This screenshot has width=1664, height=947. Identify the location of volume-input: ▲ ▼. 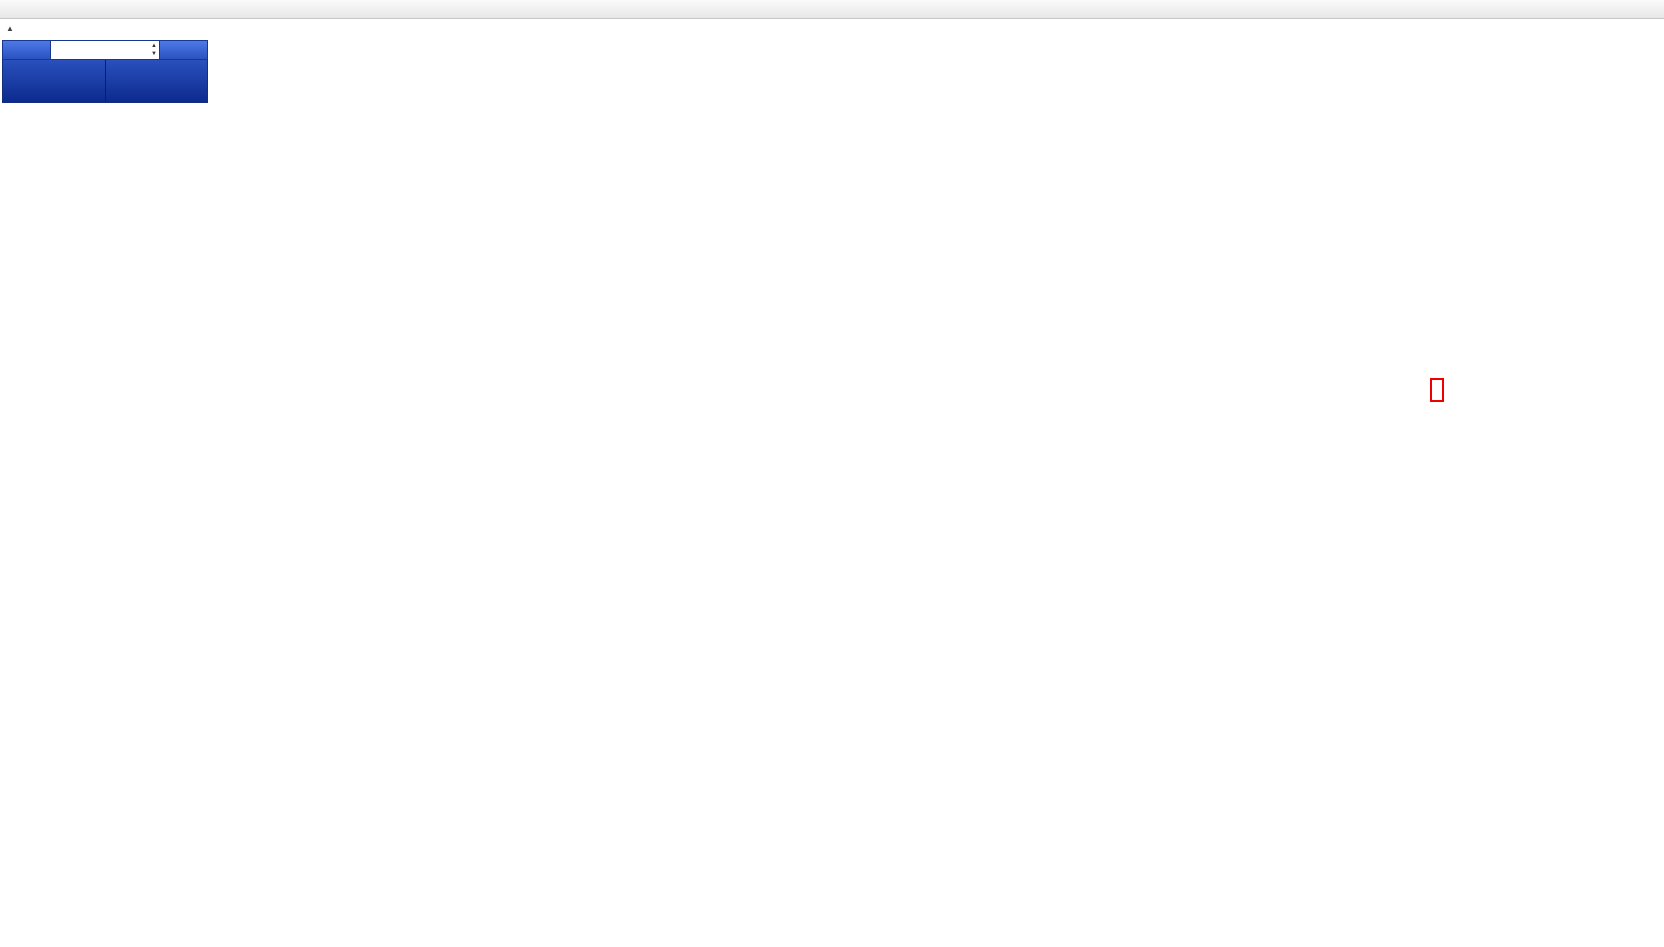
(105, 50).